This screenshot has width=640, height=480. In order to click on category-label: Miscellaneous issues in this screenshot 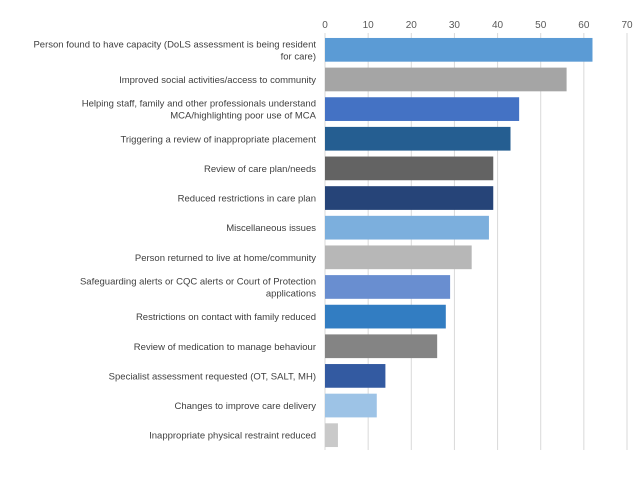, I will do `click(271, 228)`.